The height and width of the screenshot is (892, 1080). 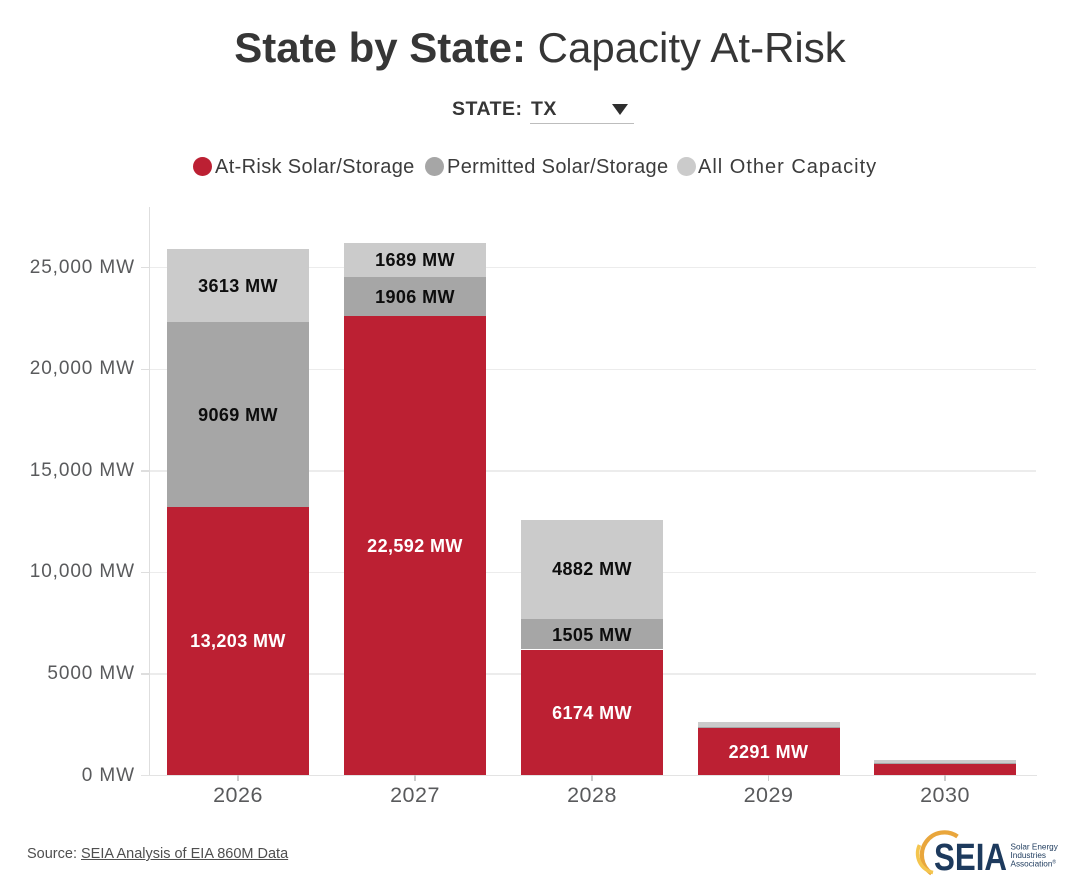 I want to click on svg-text: Solar Energy, so click(x=1035, y=847).